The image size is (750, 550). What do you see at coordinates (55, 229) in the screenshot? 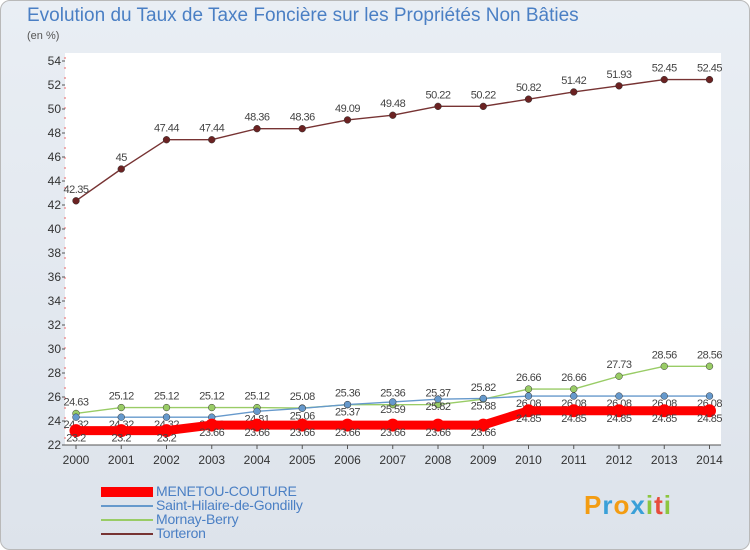
I see `y-tick-label: 40` at bounding box center [55, 229].